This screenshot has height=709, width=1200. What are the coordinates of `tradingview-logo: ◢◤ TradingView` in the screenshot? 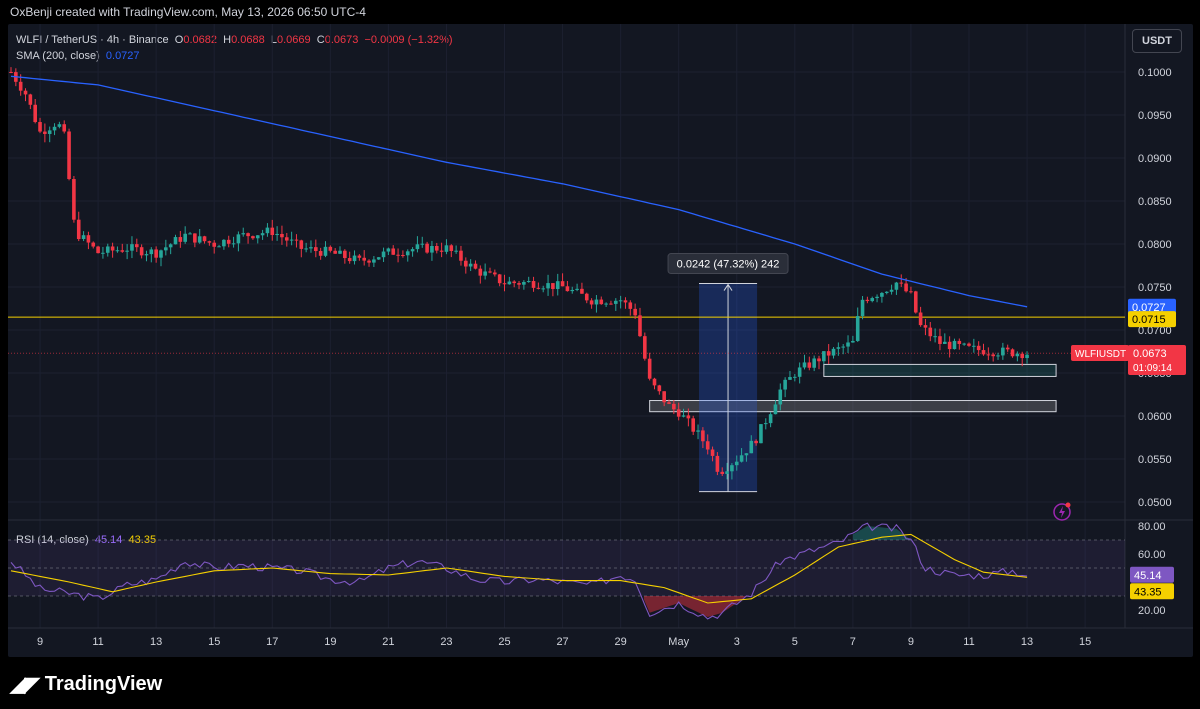 It's located at (86, 684).